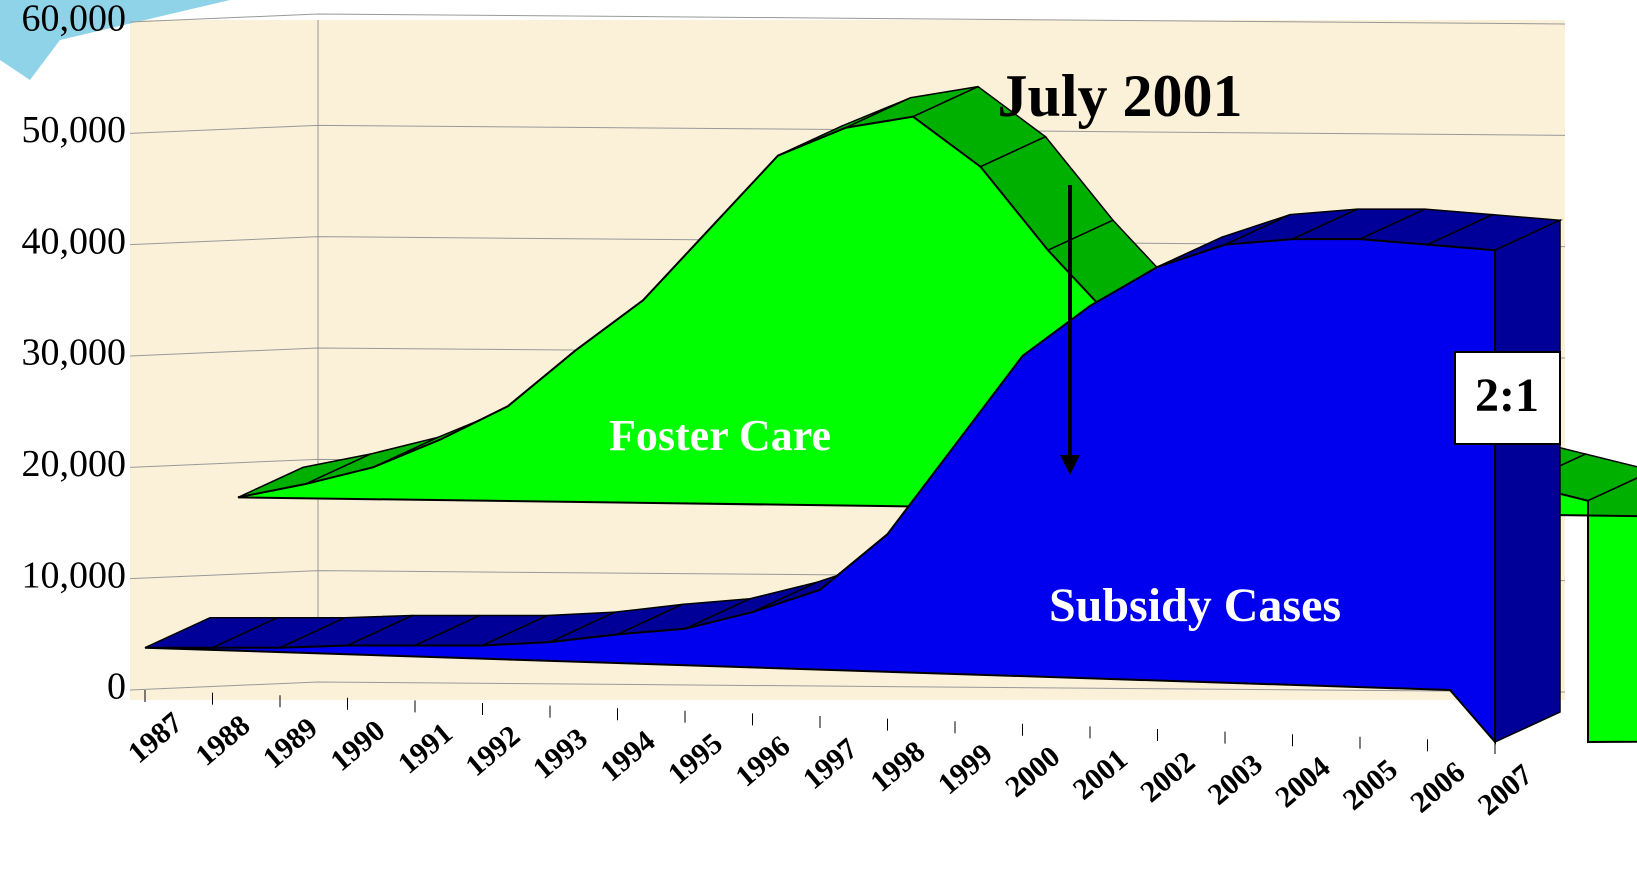 This screenshot has width=1637, height=892. I want to click on y-tick-label: 50,000, so click(74, 130).